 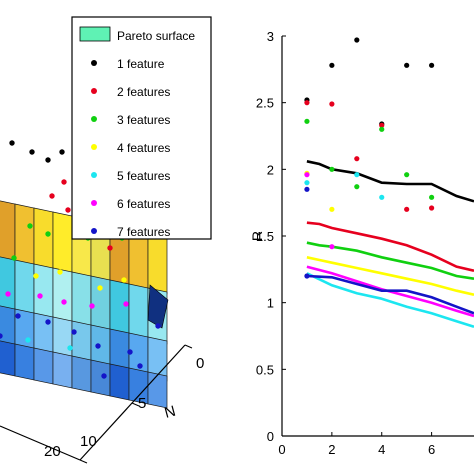 I want to click on legend-label-3: 3 features, so click(x=143, y=120).